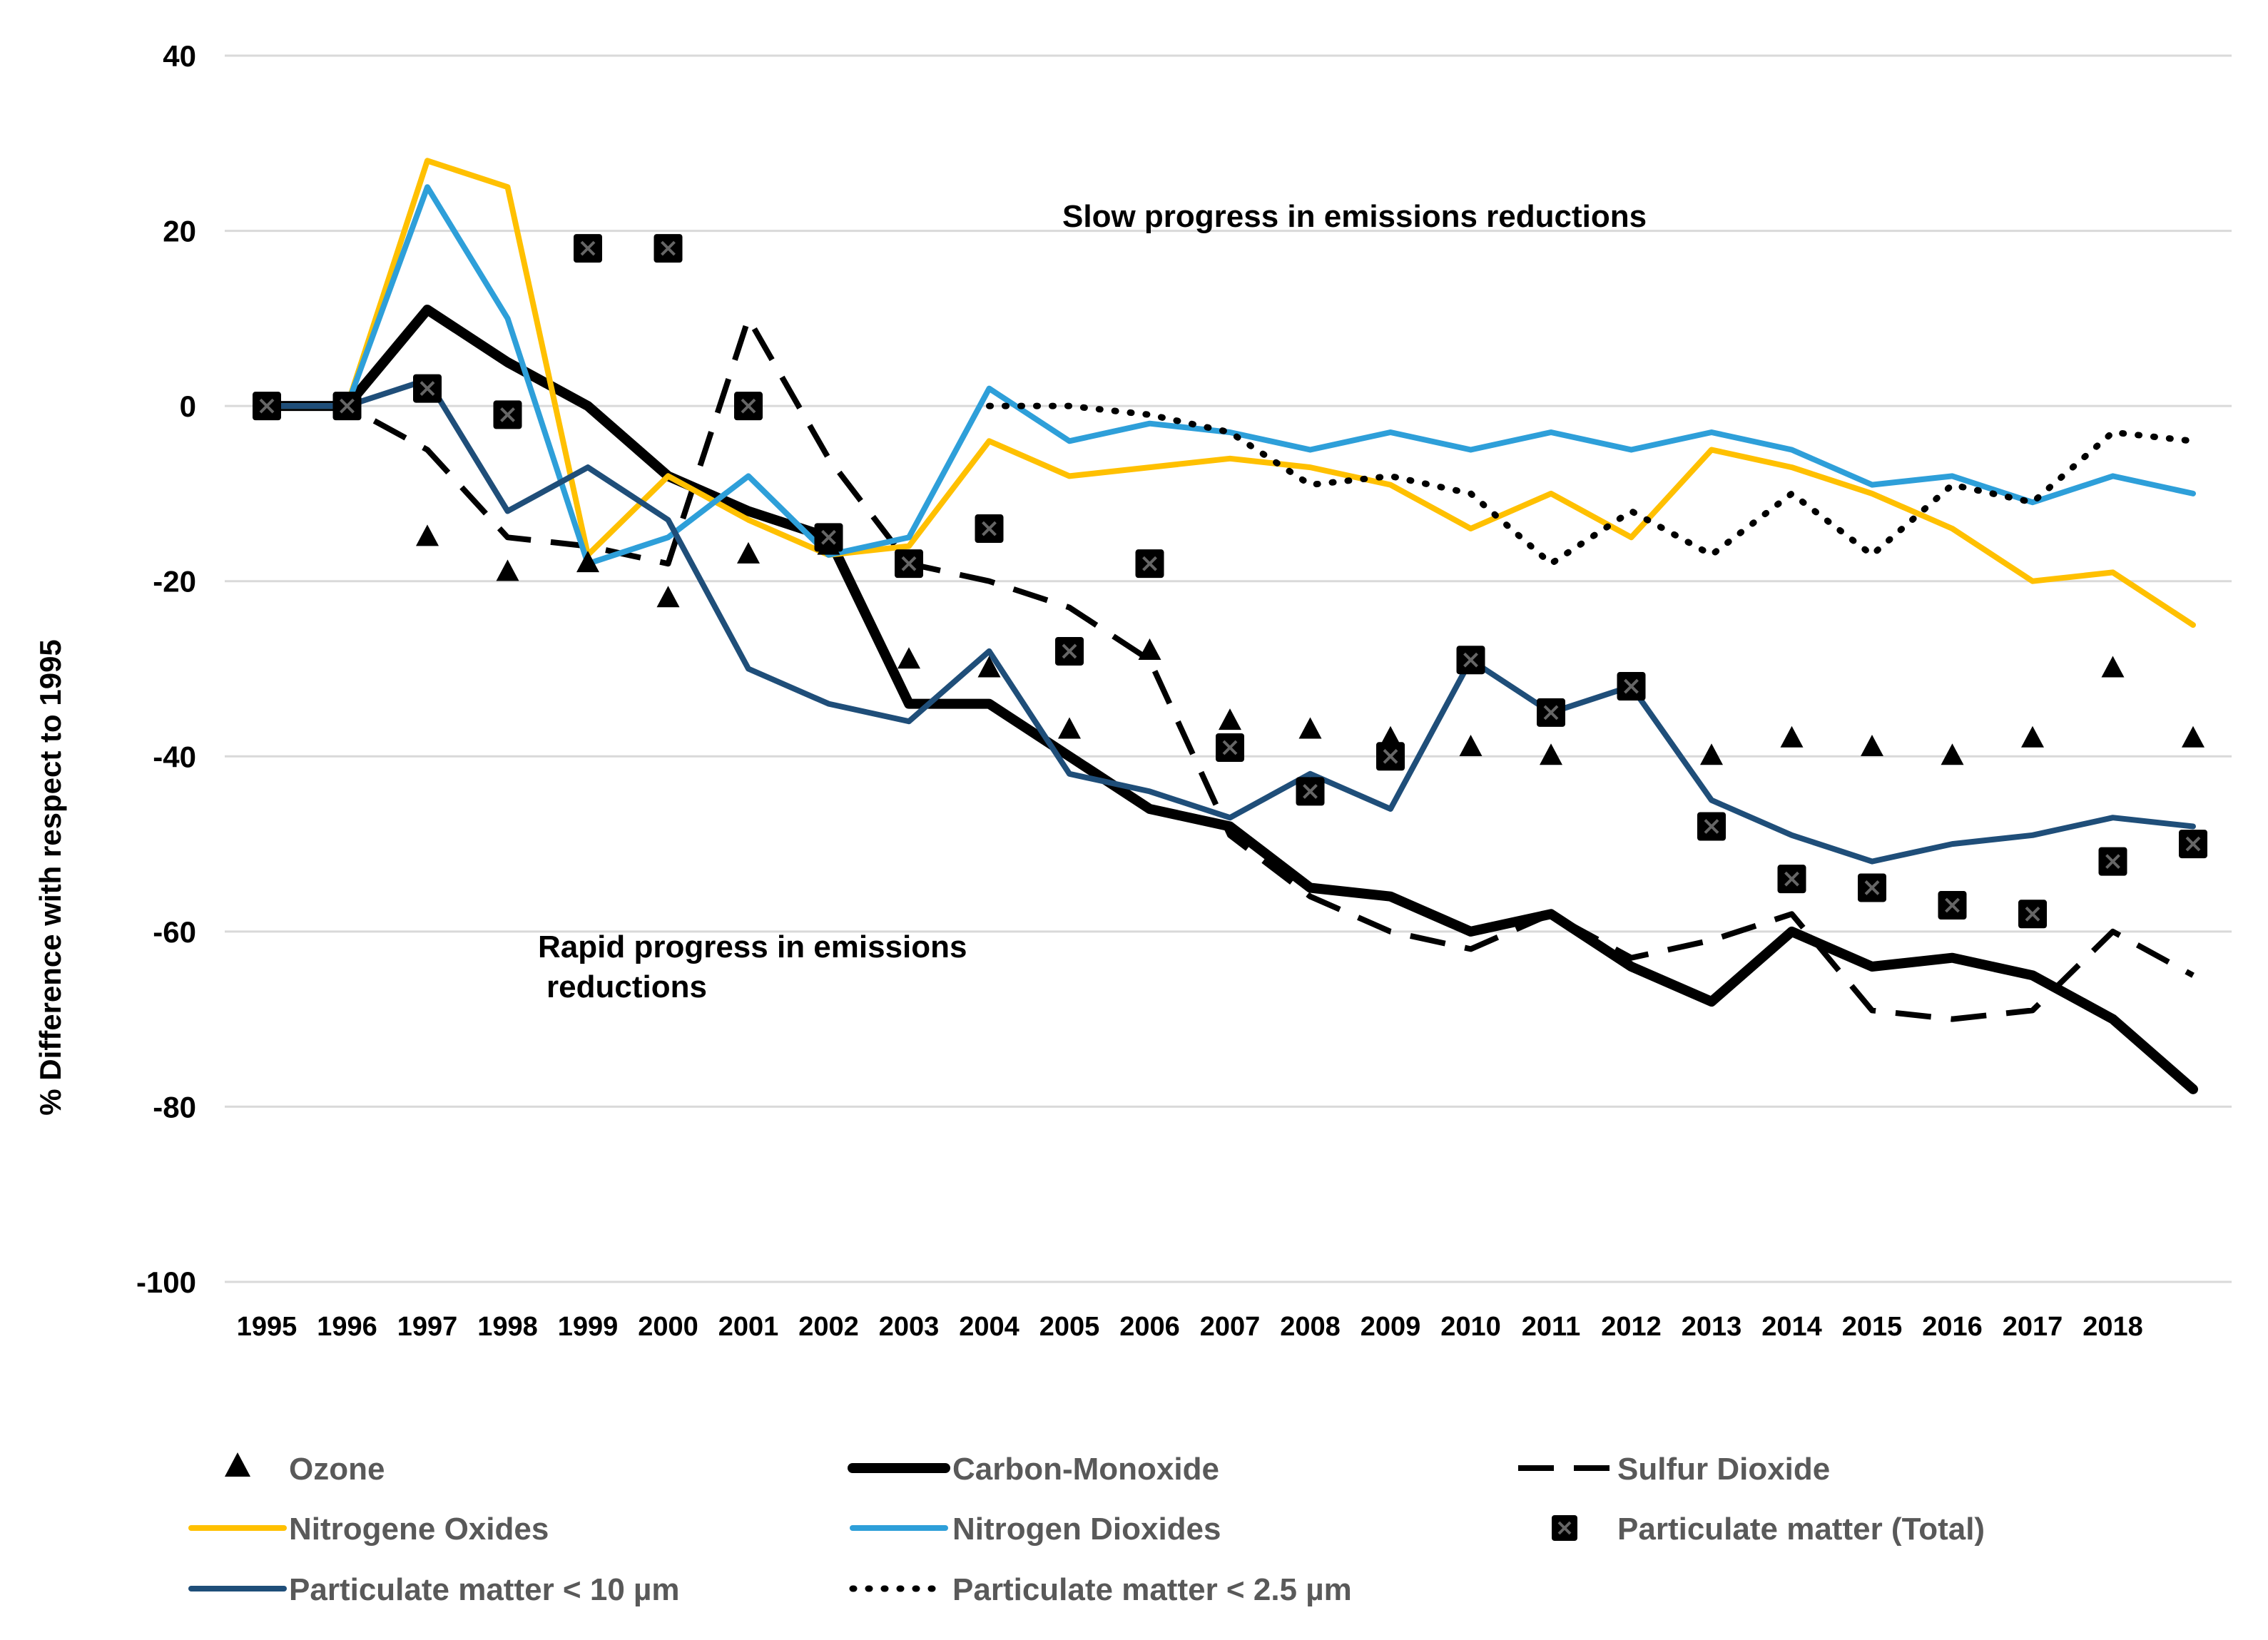 Image resolution: width=2268 pixels, height=1640 pixels. I want to click on y-tick-label: -20, so click(175, 582).